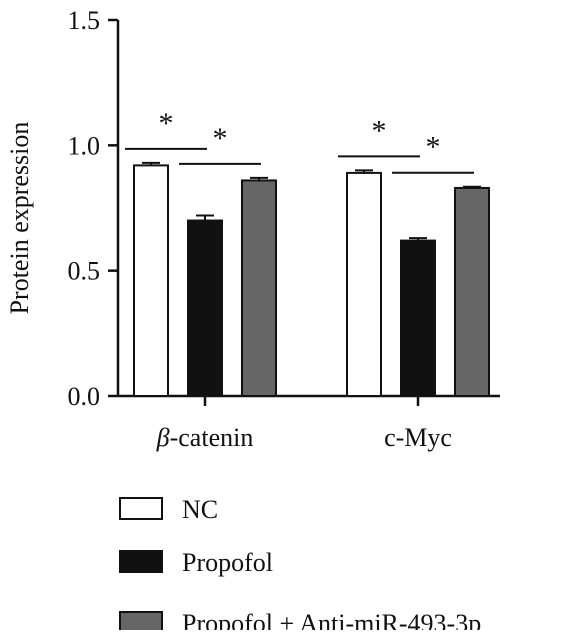 The width and height of the screenshot is (565, 635). What do you see at coordinates (227, 562) in the screenshot?
I see `legend-label: Propofol` at bounding box center [227, 562].